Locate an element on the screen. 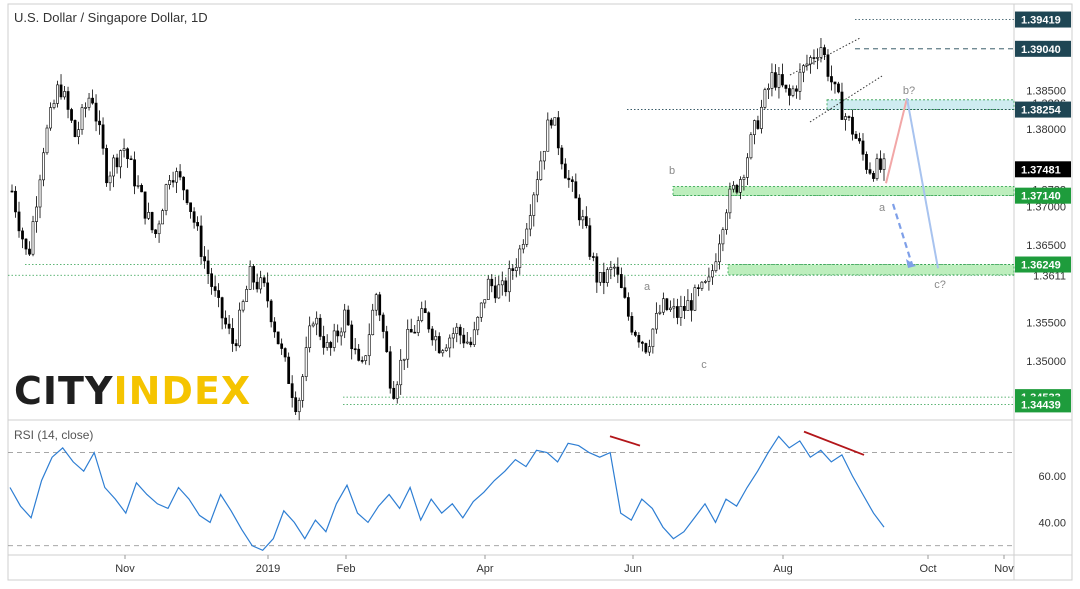 The width and height of the screenshot is (1080, 589). wave-label-b-q: b? is located at coordinates (909, 91).